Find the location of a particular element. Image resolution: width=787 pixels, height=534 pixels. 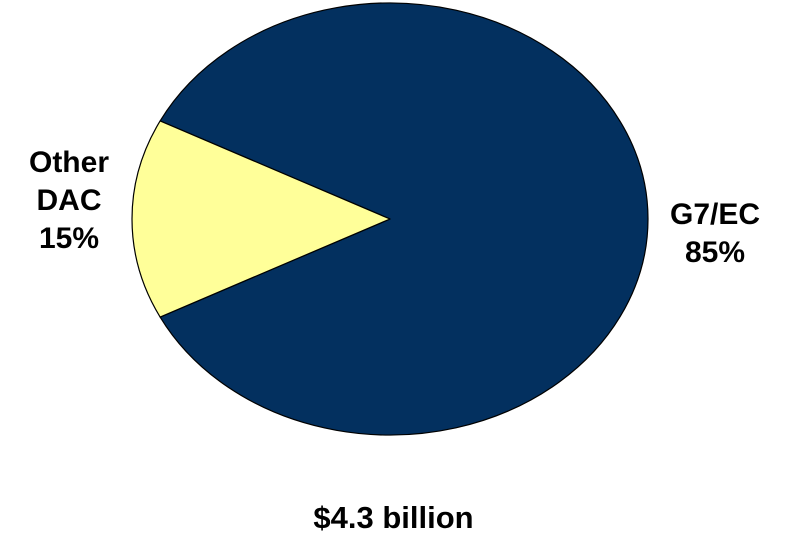

label-other-dac-line2: DAC is located at coordinates (69, 200).